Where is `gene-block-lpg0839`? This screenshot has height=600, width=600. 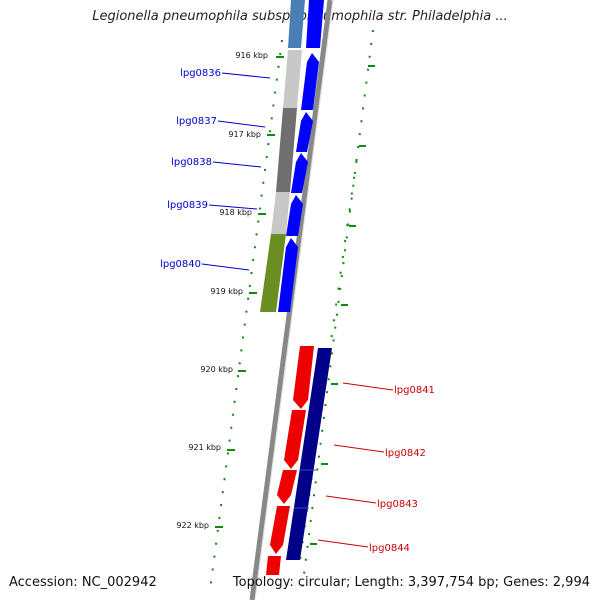
gene-block-lpg0839 is located at coordinates (280, 213).